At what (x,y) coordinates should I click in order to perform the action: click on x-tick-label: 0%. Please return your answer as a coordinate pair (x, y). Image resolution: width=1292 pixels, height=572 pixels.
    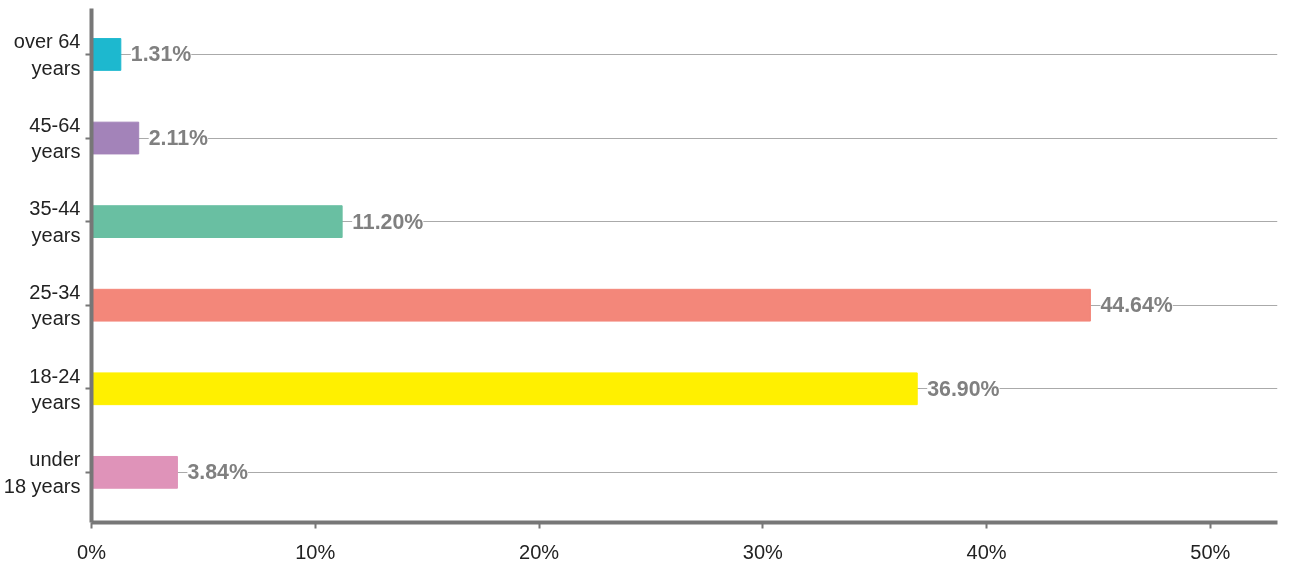
    Looking at the image, I should click on (92, 551).